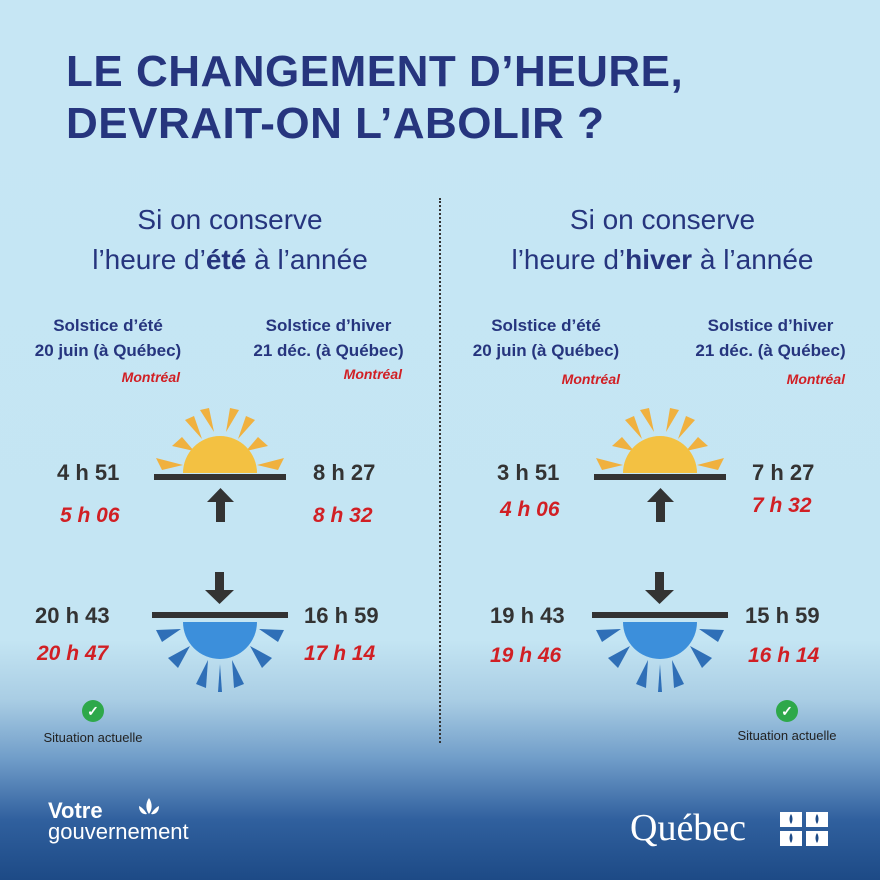  Describe the element at coordinates (659, 259) in the screenshot. I see `right-heading-bold: hiver` at that location.